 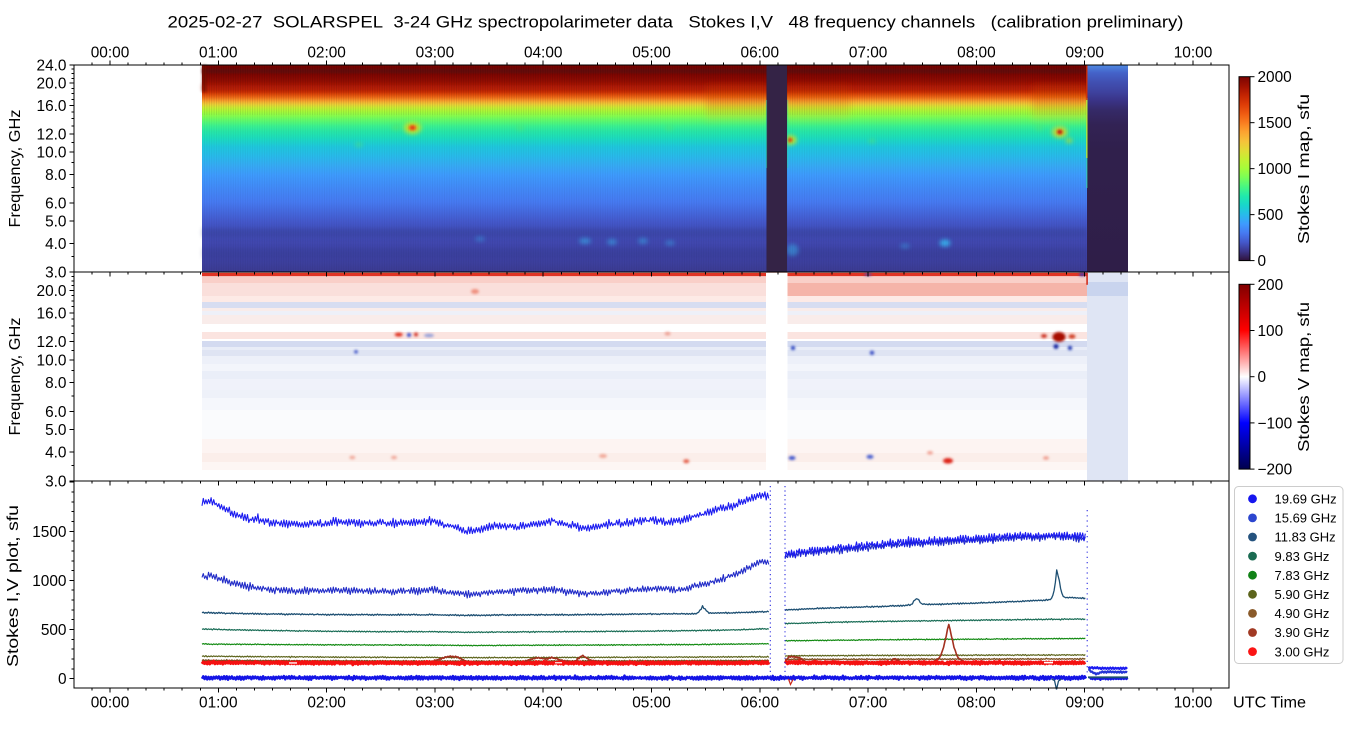 What do you see at coordinates (1302, 594) in the screenshot?
I see `svg-text: 5.90 GHz` at bounding box center [1302, 594].